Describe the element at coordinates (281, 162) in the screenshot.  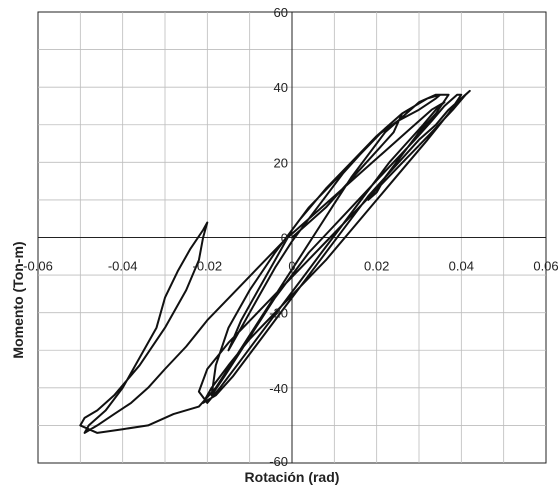
I see `y-tick-label: 20` at that location.